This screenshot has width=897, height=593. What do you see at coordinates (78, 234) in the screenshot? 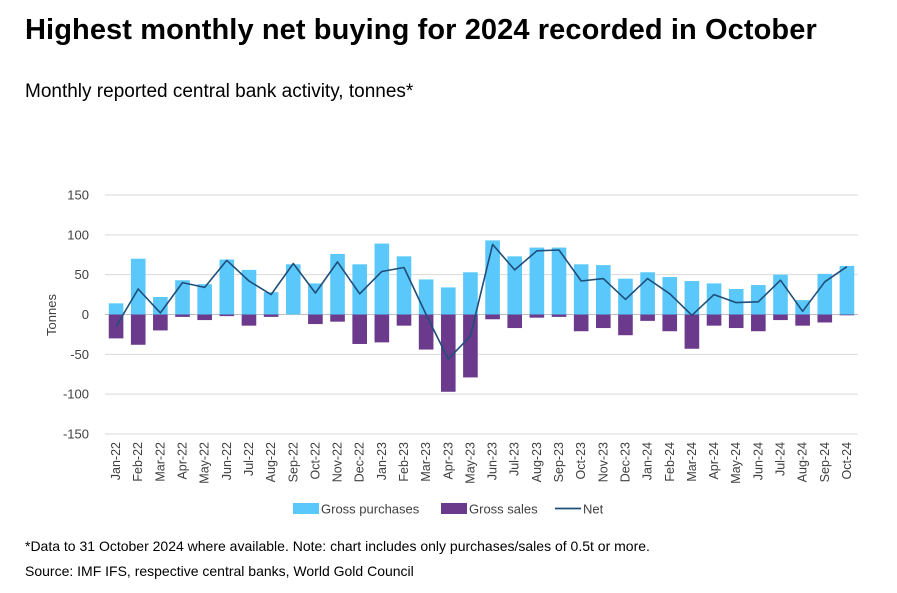
I see `y-tick-label: 100` at bounding box center [78, 234].